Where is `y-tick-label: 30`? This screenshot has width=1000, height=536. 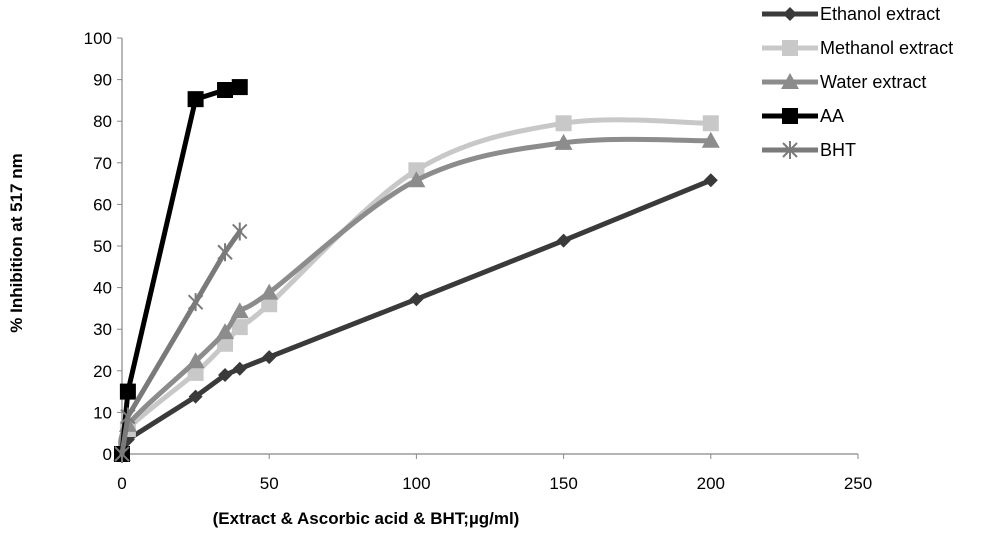
y-tick-label: 30 is located at coordinates (102, 329).